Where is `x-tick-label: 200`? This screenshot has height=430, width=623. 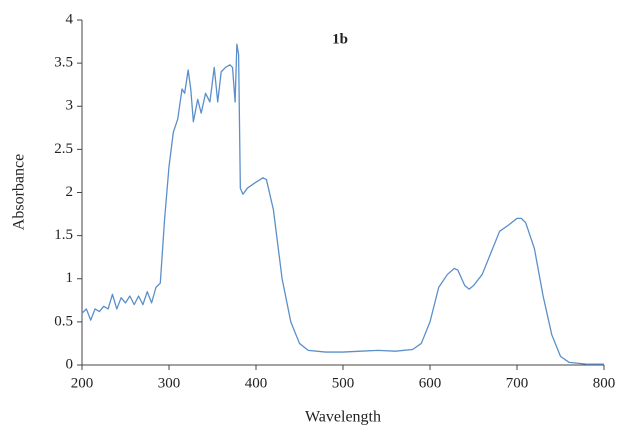
x-tick-label: 200 is located at coordinates (82, 383).